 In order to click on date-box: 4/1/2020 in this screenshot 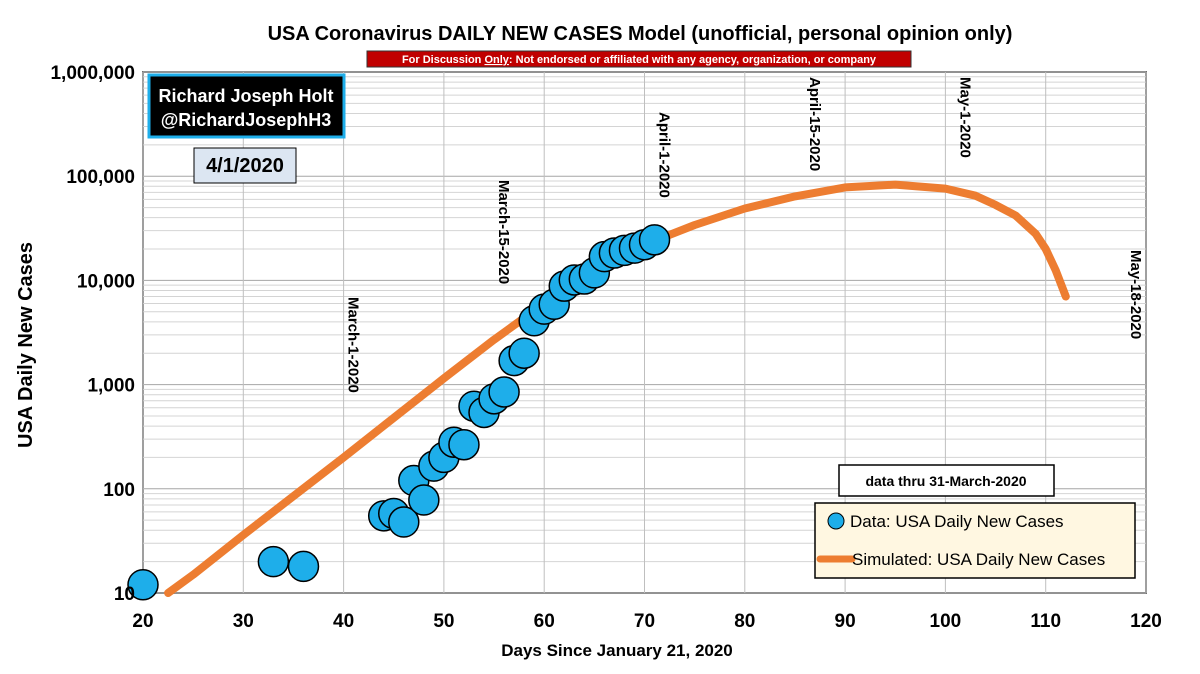, I will do `click(245, 165)`.